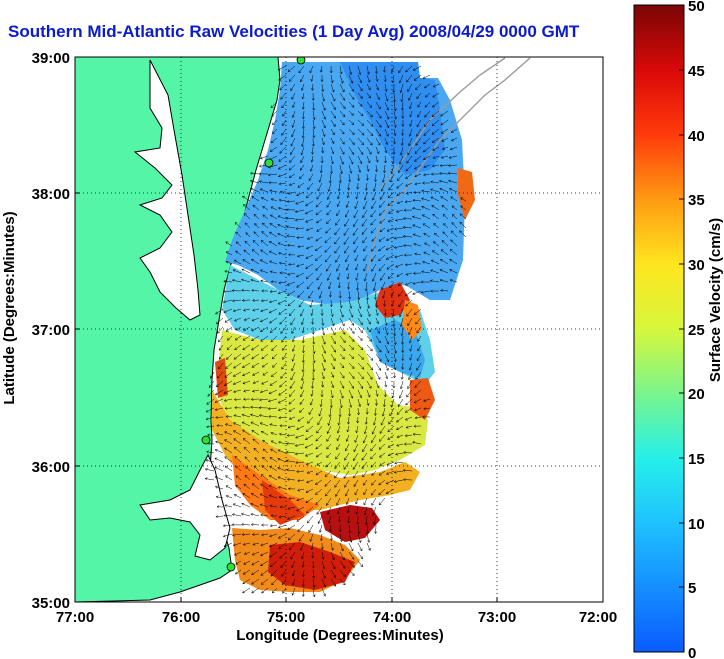 The height and width of the screenshot is (659, 724). Describe the element at coordinates (51, 194) in the screenshot. I see `y-tick-label: 38:00` at that location.